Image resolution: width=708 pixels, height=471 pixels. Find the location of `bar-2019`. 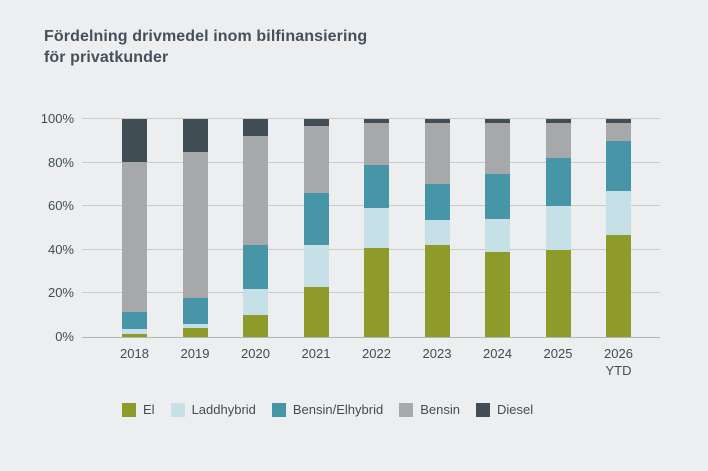

bar-2019 is located at coordinates (195, 228).